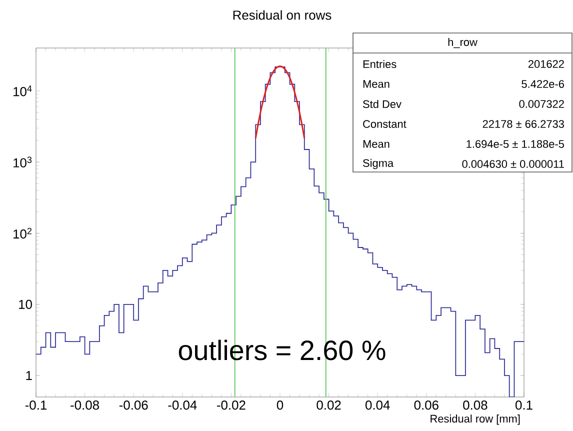 This screenshot has height=431, width=573. Describe the element at coordinates (23, 91) in the screenshot. I see `y-tick-label: 10$^{4}$` at that location.